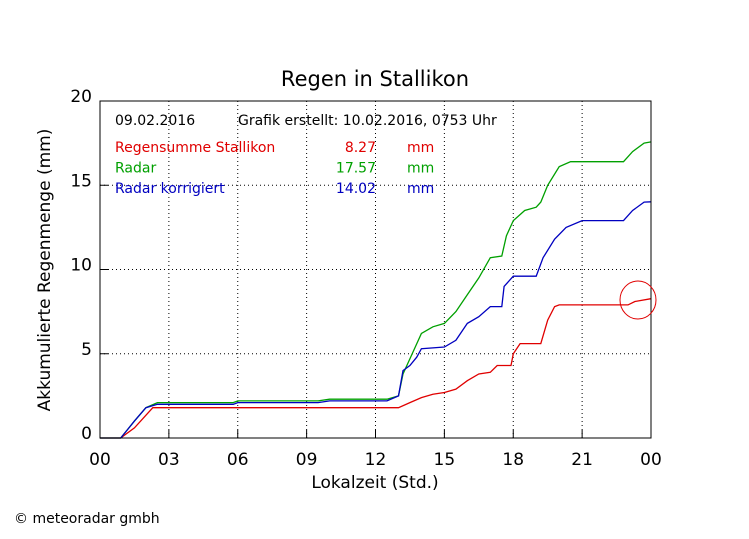 The image size is (749, 539). I want to click on chart-title: Regen in Stallikon, so click(375, 79).